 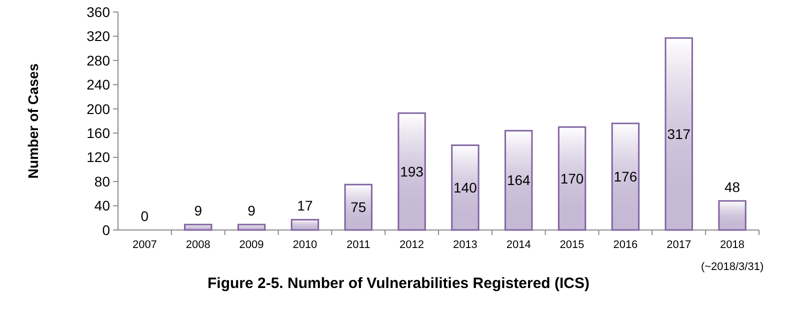 I want to click on y-tick-label: 160, so click(x=98, y=133).